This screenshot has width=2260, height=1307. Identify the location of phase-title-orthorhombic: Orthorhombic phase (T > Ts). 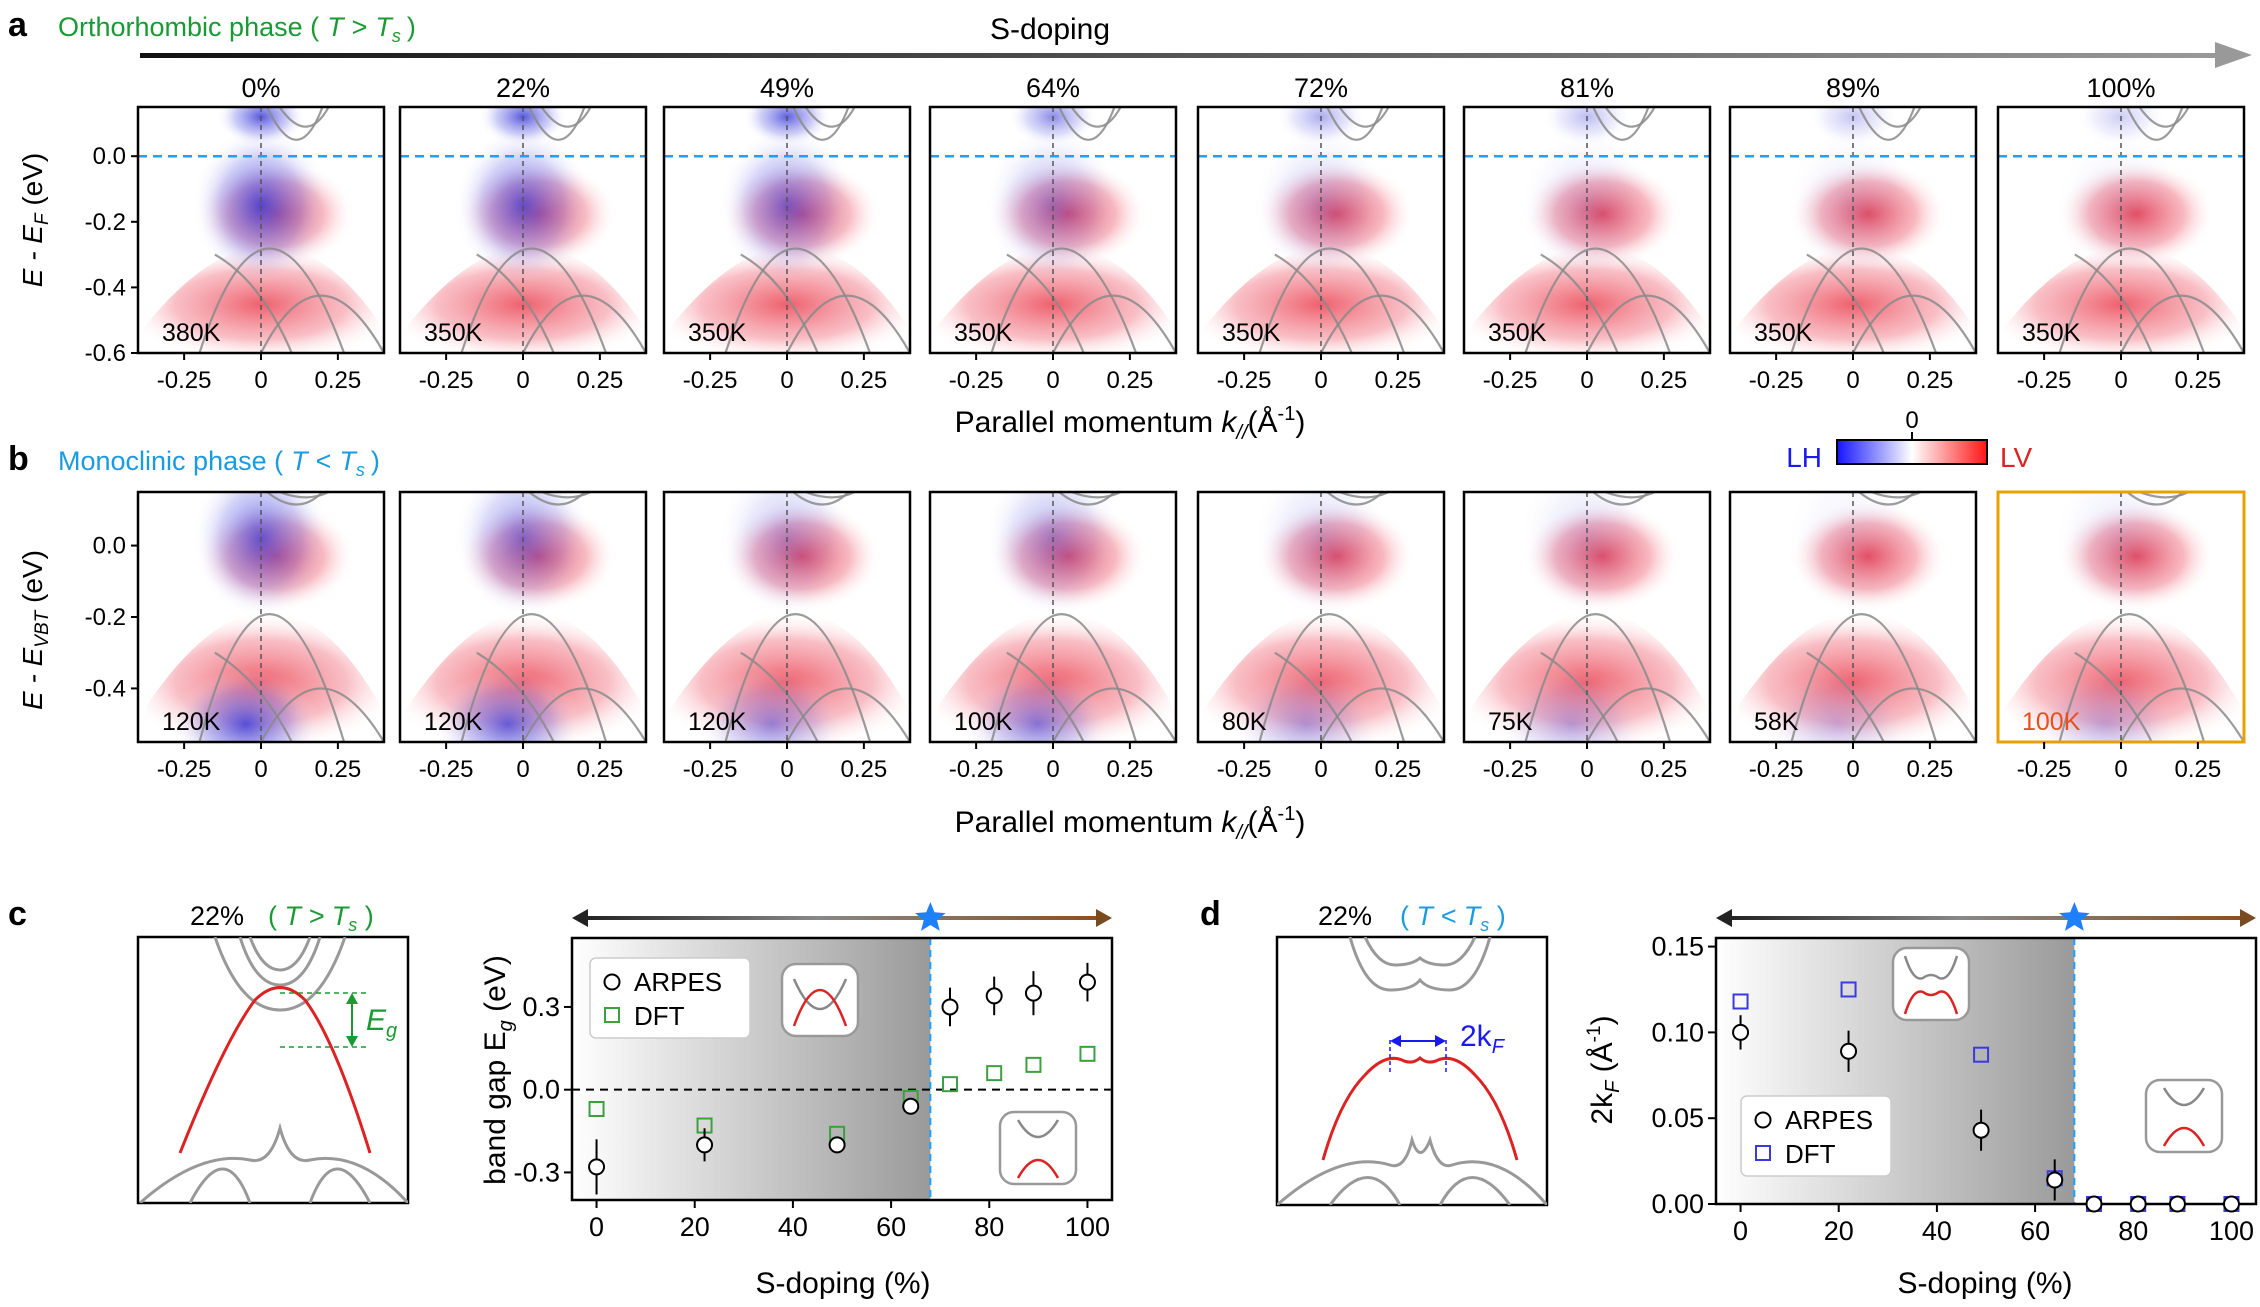
(237, 29).